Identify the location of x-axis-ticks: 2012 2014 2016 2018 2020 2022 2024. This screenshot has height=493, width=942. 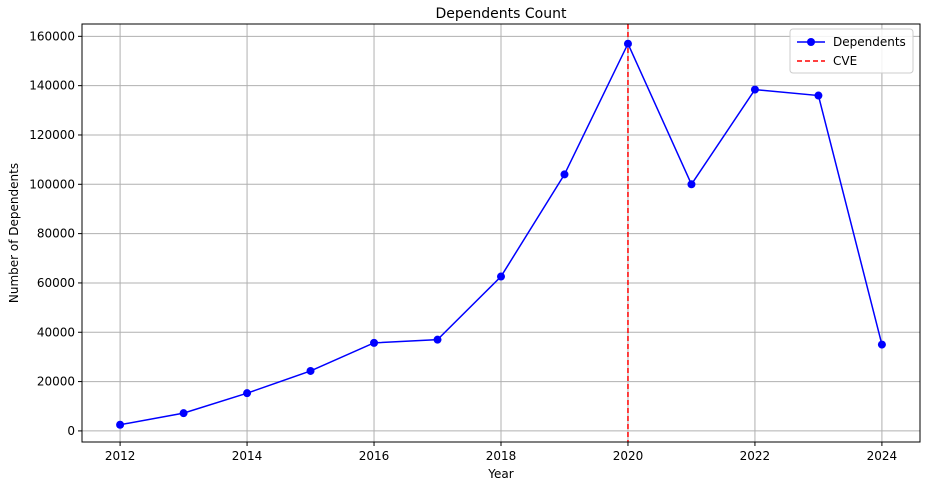
(501, 452).